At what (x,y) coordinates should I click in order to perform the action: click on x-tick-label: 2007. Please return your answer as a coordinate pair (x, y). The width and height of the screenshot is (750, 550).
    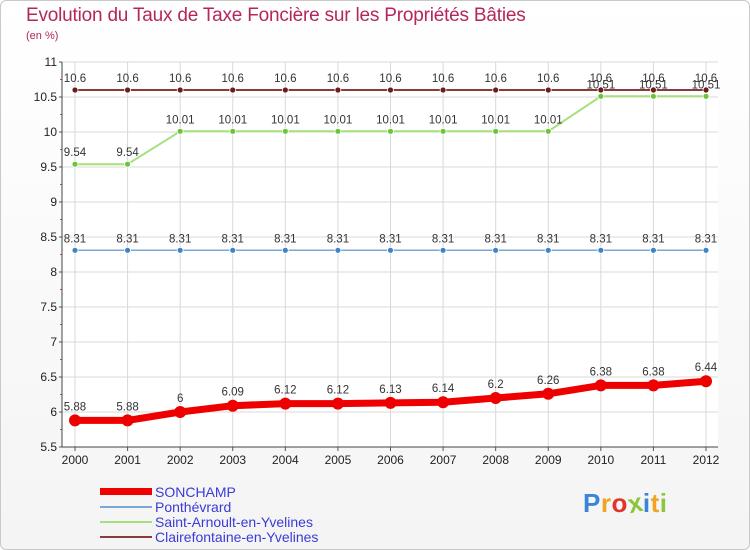
    Looking at the image, I should click on (443, 460).